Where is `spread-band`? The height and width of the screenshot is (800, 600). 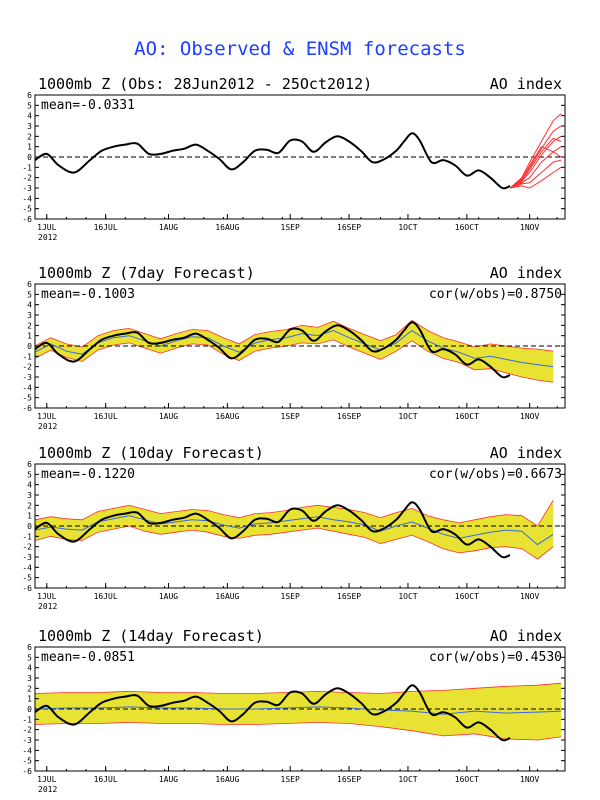 spread-band is located at coordinates (298, 711).